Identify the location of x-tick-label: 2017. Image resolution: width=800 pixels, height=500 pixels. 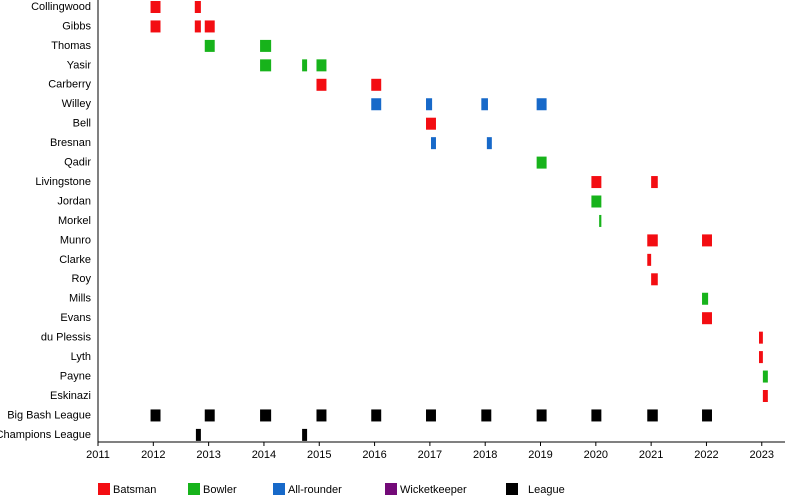
(430, 455).